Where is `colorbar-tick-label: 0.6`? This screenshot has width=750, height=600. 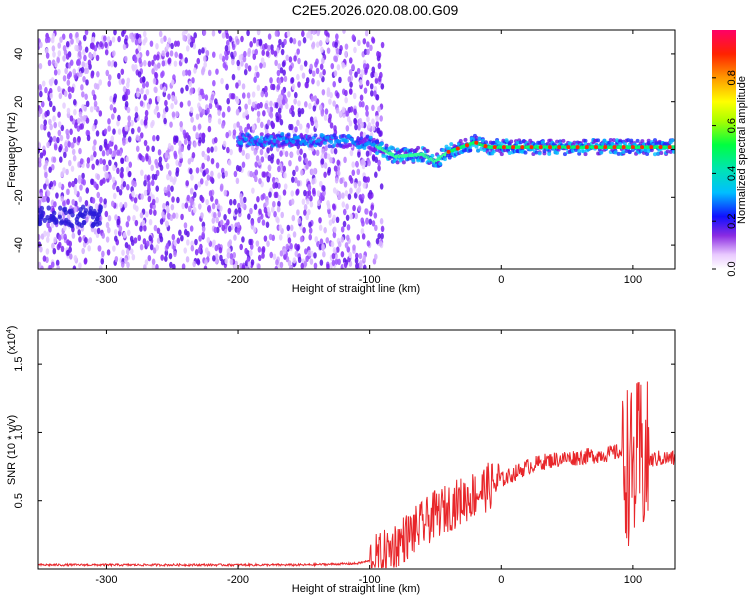
colorbar-tick-label: 0.6 is located at coordinates (732, 125).